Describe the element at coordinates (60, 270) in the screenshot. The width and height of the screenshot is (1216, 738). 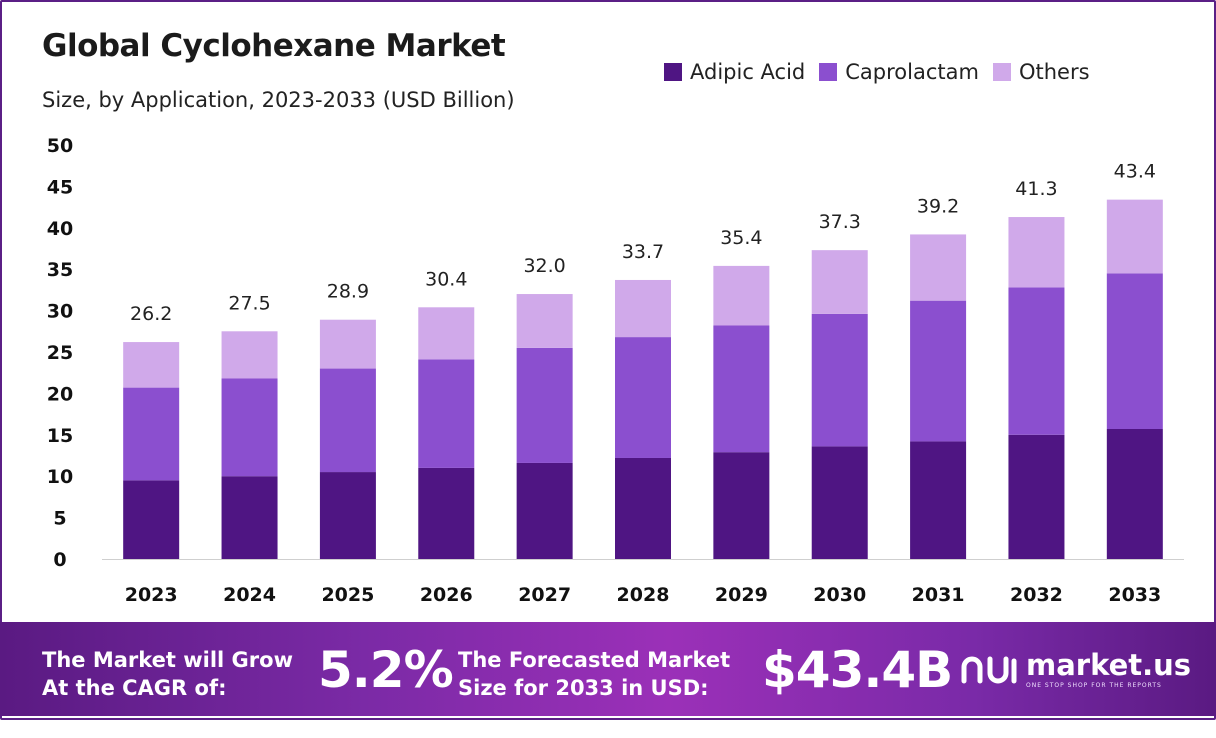
I see `y-tick-label: 35` at that location.